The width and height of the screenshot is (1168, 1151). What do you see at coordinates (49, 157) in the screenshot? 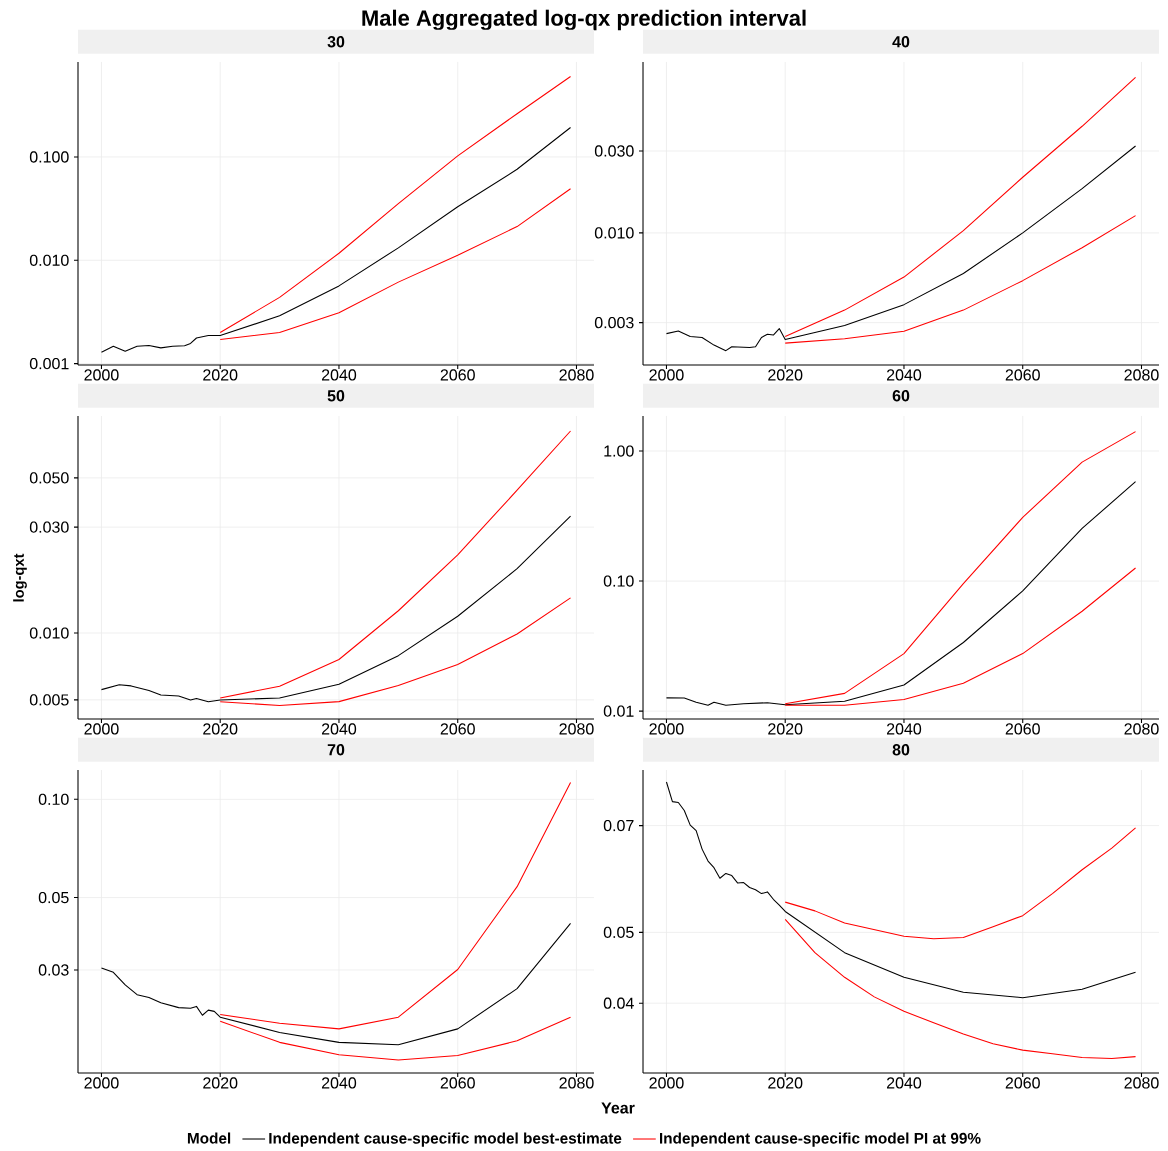
I see `y-tick-label: 0.100` at bounding box center [49, 157].